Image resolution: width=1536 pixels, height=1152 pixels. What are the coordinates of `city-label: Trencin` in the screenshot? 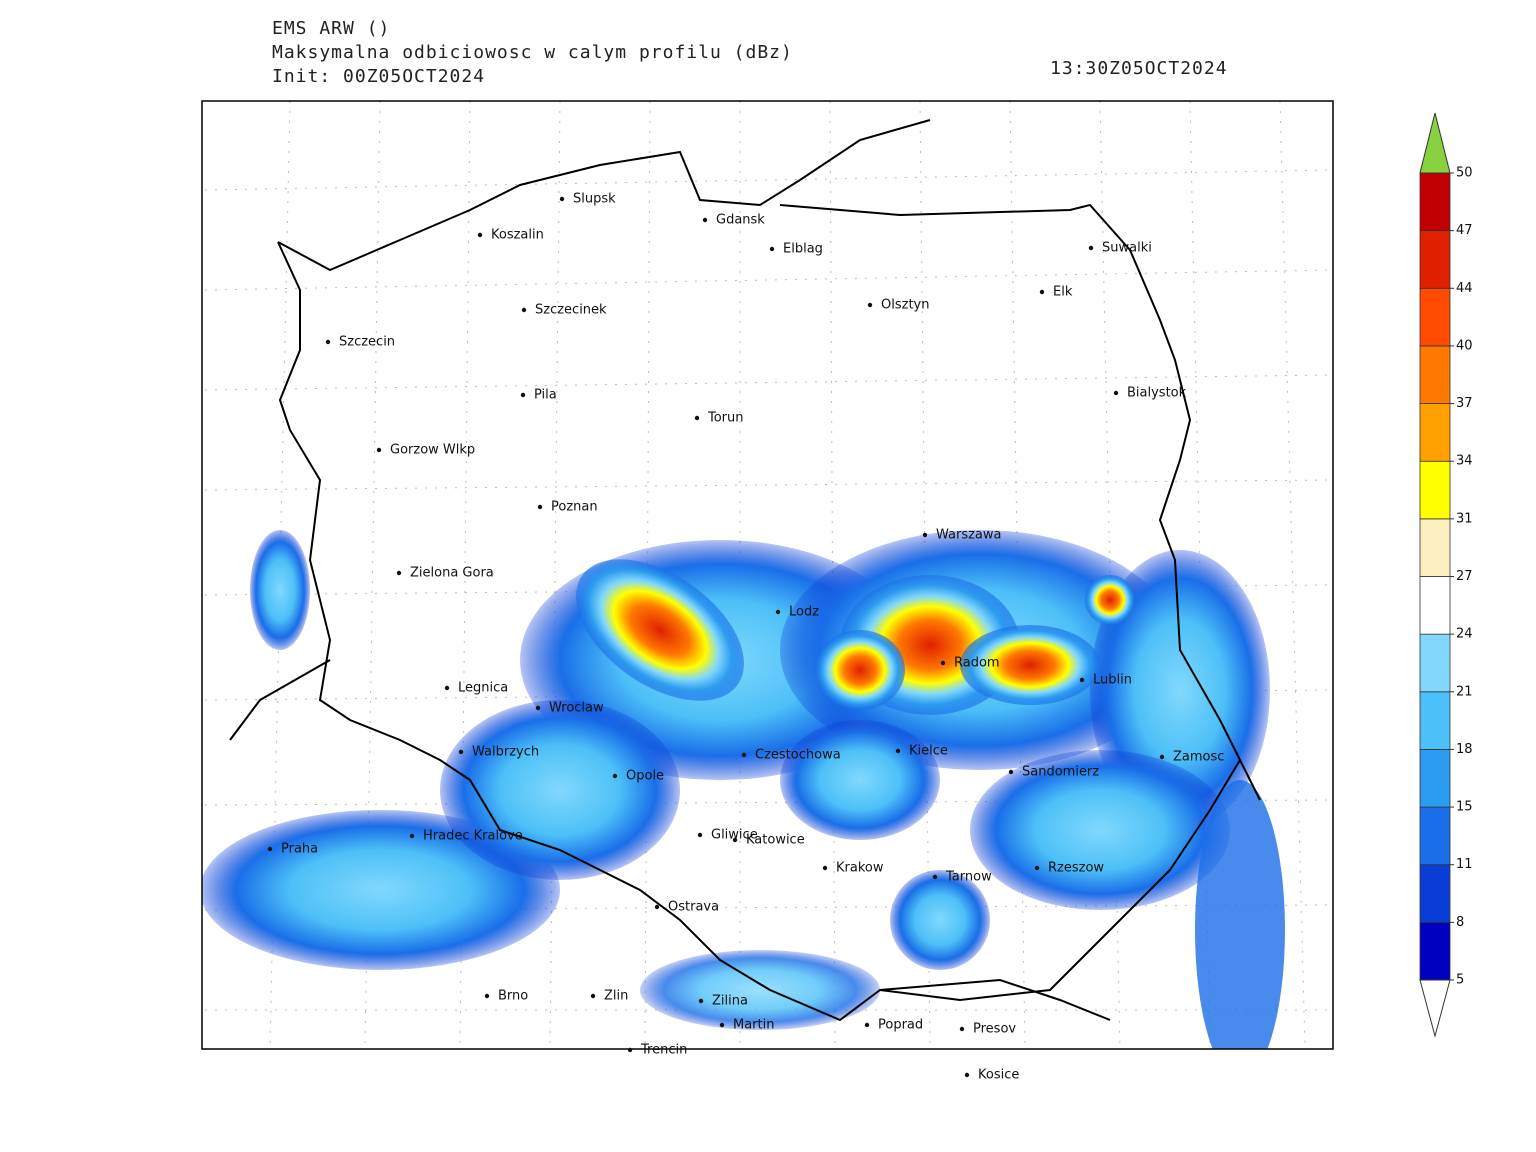 It's located at (663, 1050).